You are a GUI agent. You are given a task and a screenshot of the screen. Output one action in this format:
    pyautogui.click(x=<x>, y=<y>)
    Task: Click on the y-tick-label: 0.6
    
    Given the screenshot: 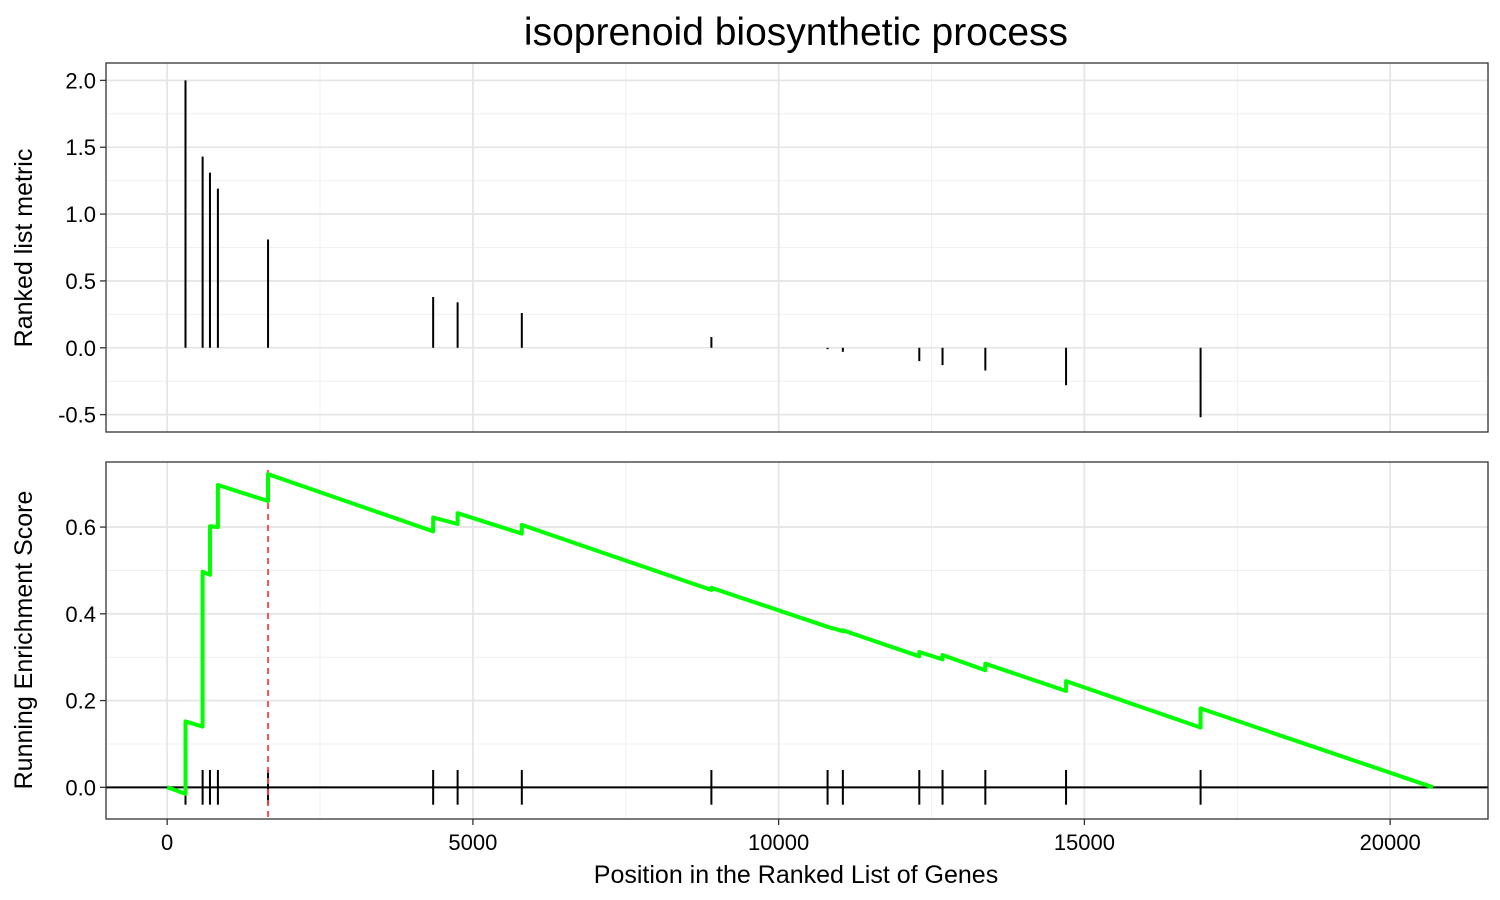 What is the action you would take?
    pyautogui.click(x=80, y=527)
    